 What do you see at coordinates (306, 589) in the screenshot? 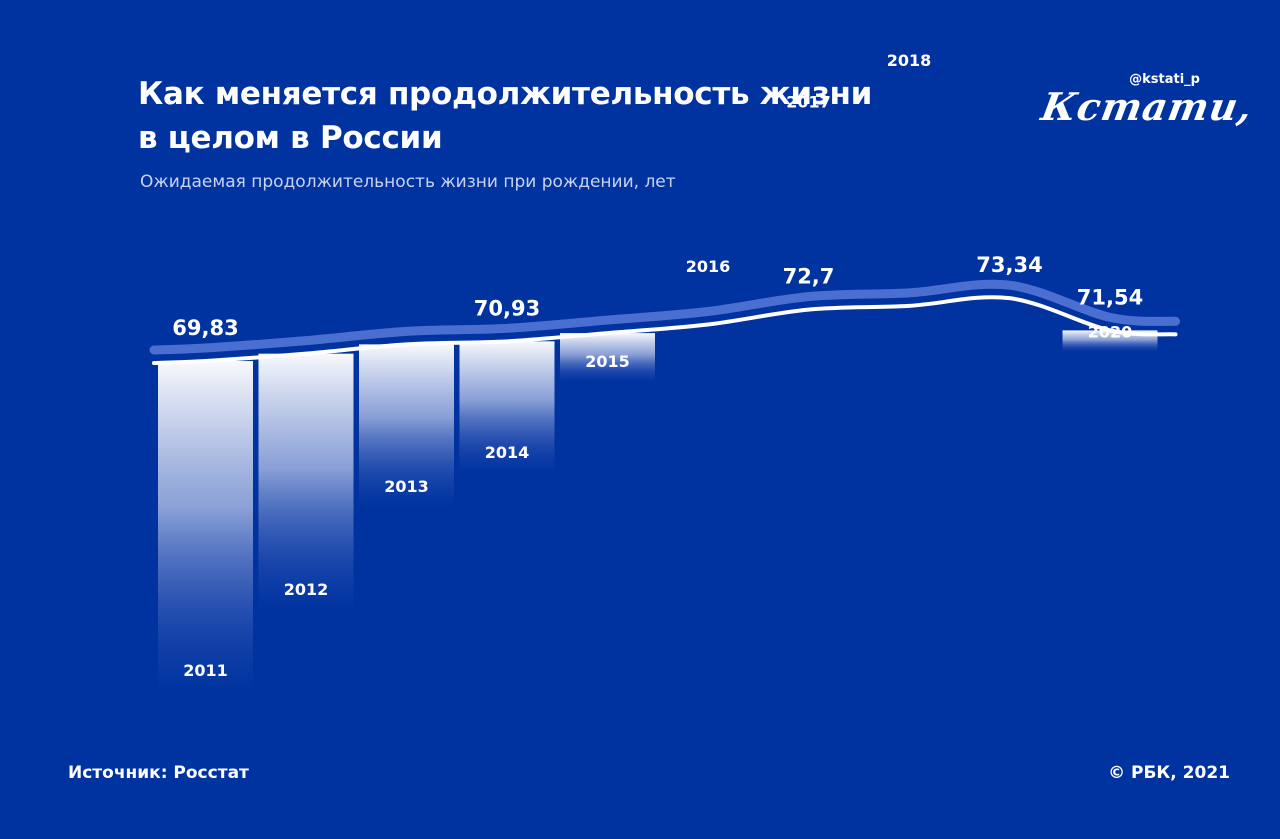
I see `year-label-2012: 2012` at bounding box center [306, 589].